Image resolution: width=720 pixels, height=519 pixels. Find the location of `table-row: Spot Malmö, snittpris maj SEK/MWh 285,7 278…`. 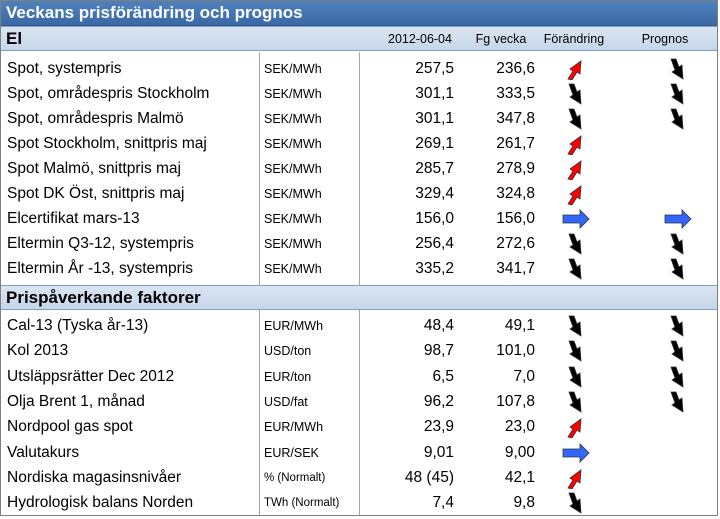

table-row: Spot Malmö, snittpris maj SEK/MWh 285,7 278… is located at coordinates (359, 169).